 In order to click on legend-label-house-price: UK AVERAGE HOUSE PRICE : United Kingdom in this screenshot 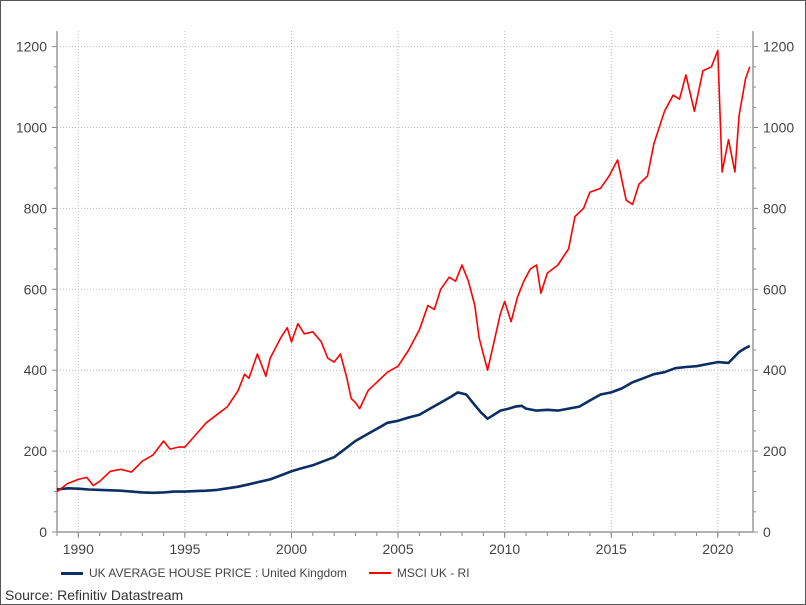, I will do `click(218, 573)`.